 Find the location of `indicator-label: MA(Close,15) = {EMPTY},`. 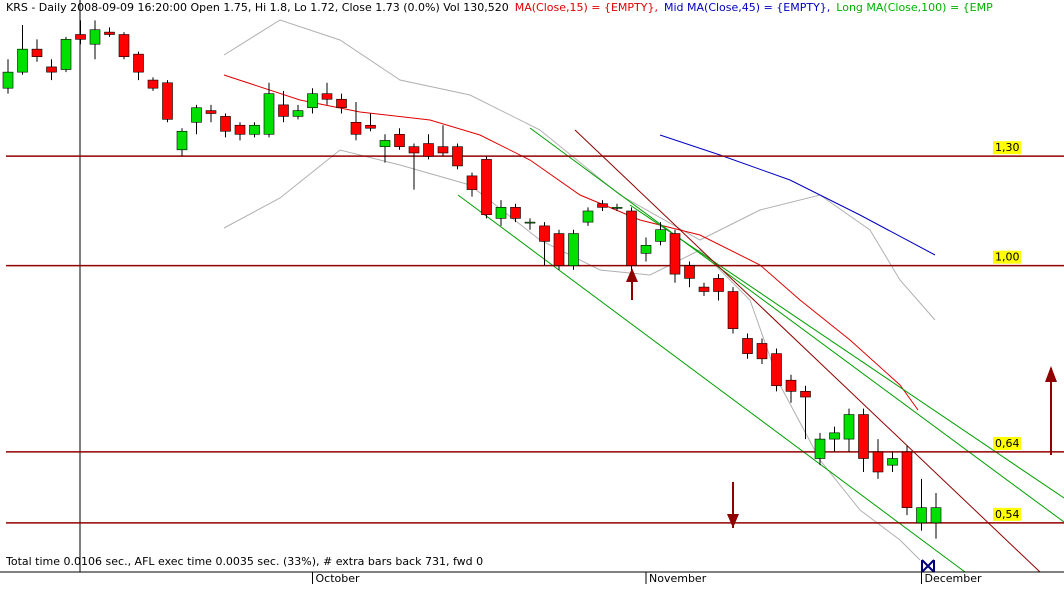

indicator-label: MA(Close,15) = {EMPTY}, is located at coordinates (586, 7).